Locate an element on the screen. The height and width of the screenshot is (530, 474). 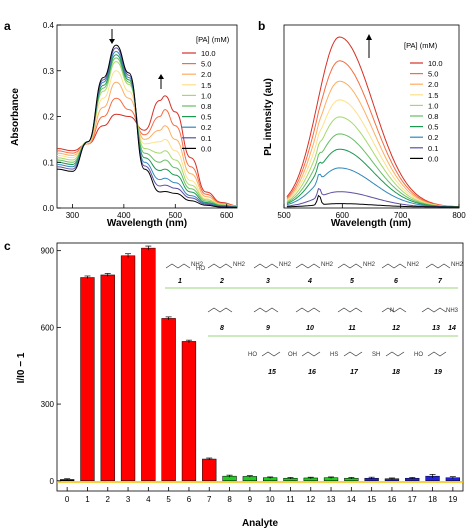
legend-label: 10.0 is located at coordinates (435, 63).